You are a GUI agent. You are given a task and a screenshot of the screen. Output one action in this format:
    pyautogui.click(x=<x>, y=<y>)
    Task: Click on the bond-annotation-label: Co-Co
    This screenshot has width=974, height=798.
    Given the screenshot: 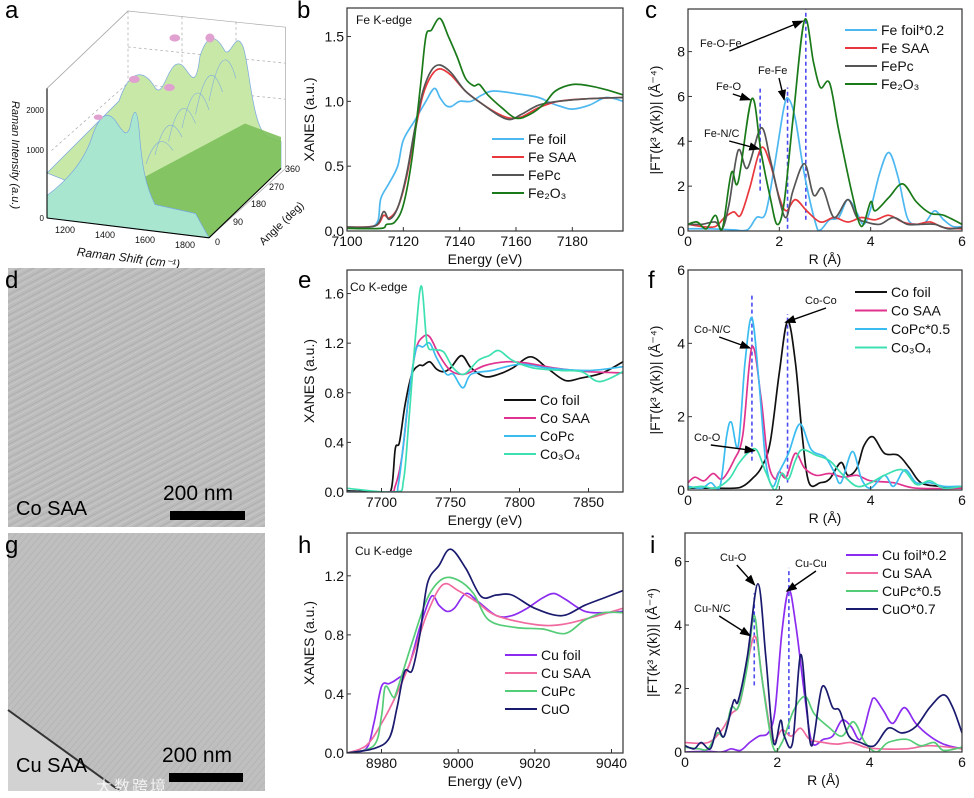 What is the action you would take?
    pyautogui.click(x=821, y=301)
    